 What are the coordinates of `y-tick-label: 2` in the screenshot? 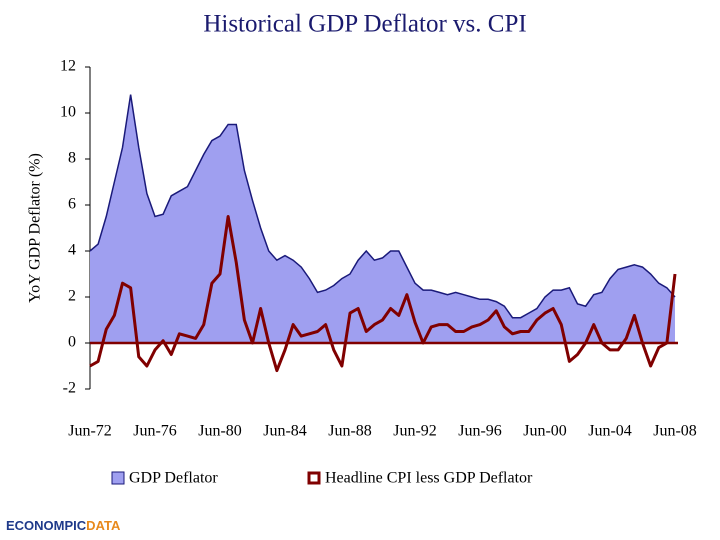 It's located at (72, 296).